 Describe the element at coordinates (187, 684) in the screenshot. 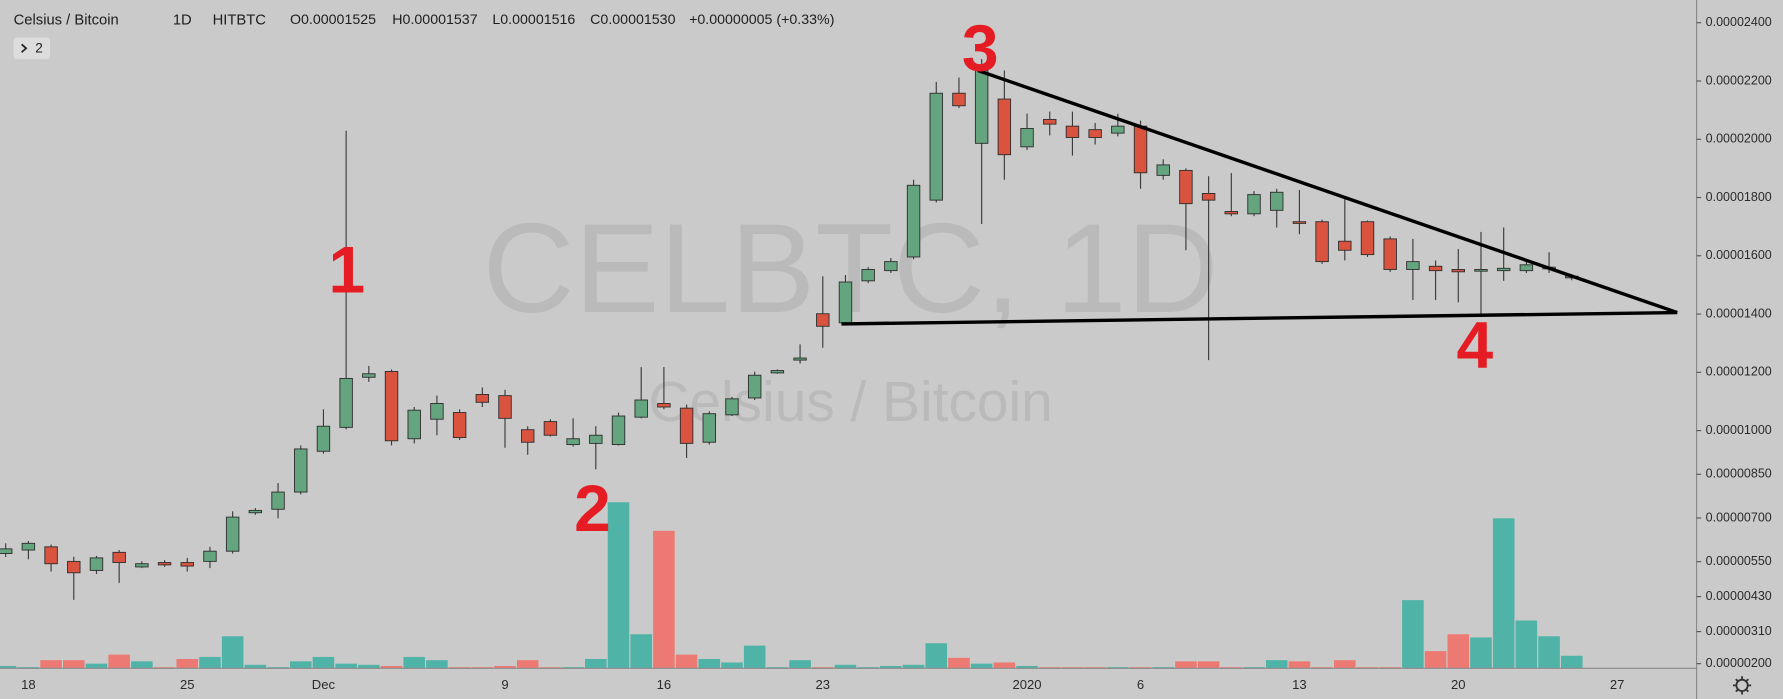

I see `x-tick-label: 25` at that location.